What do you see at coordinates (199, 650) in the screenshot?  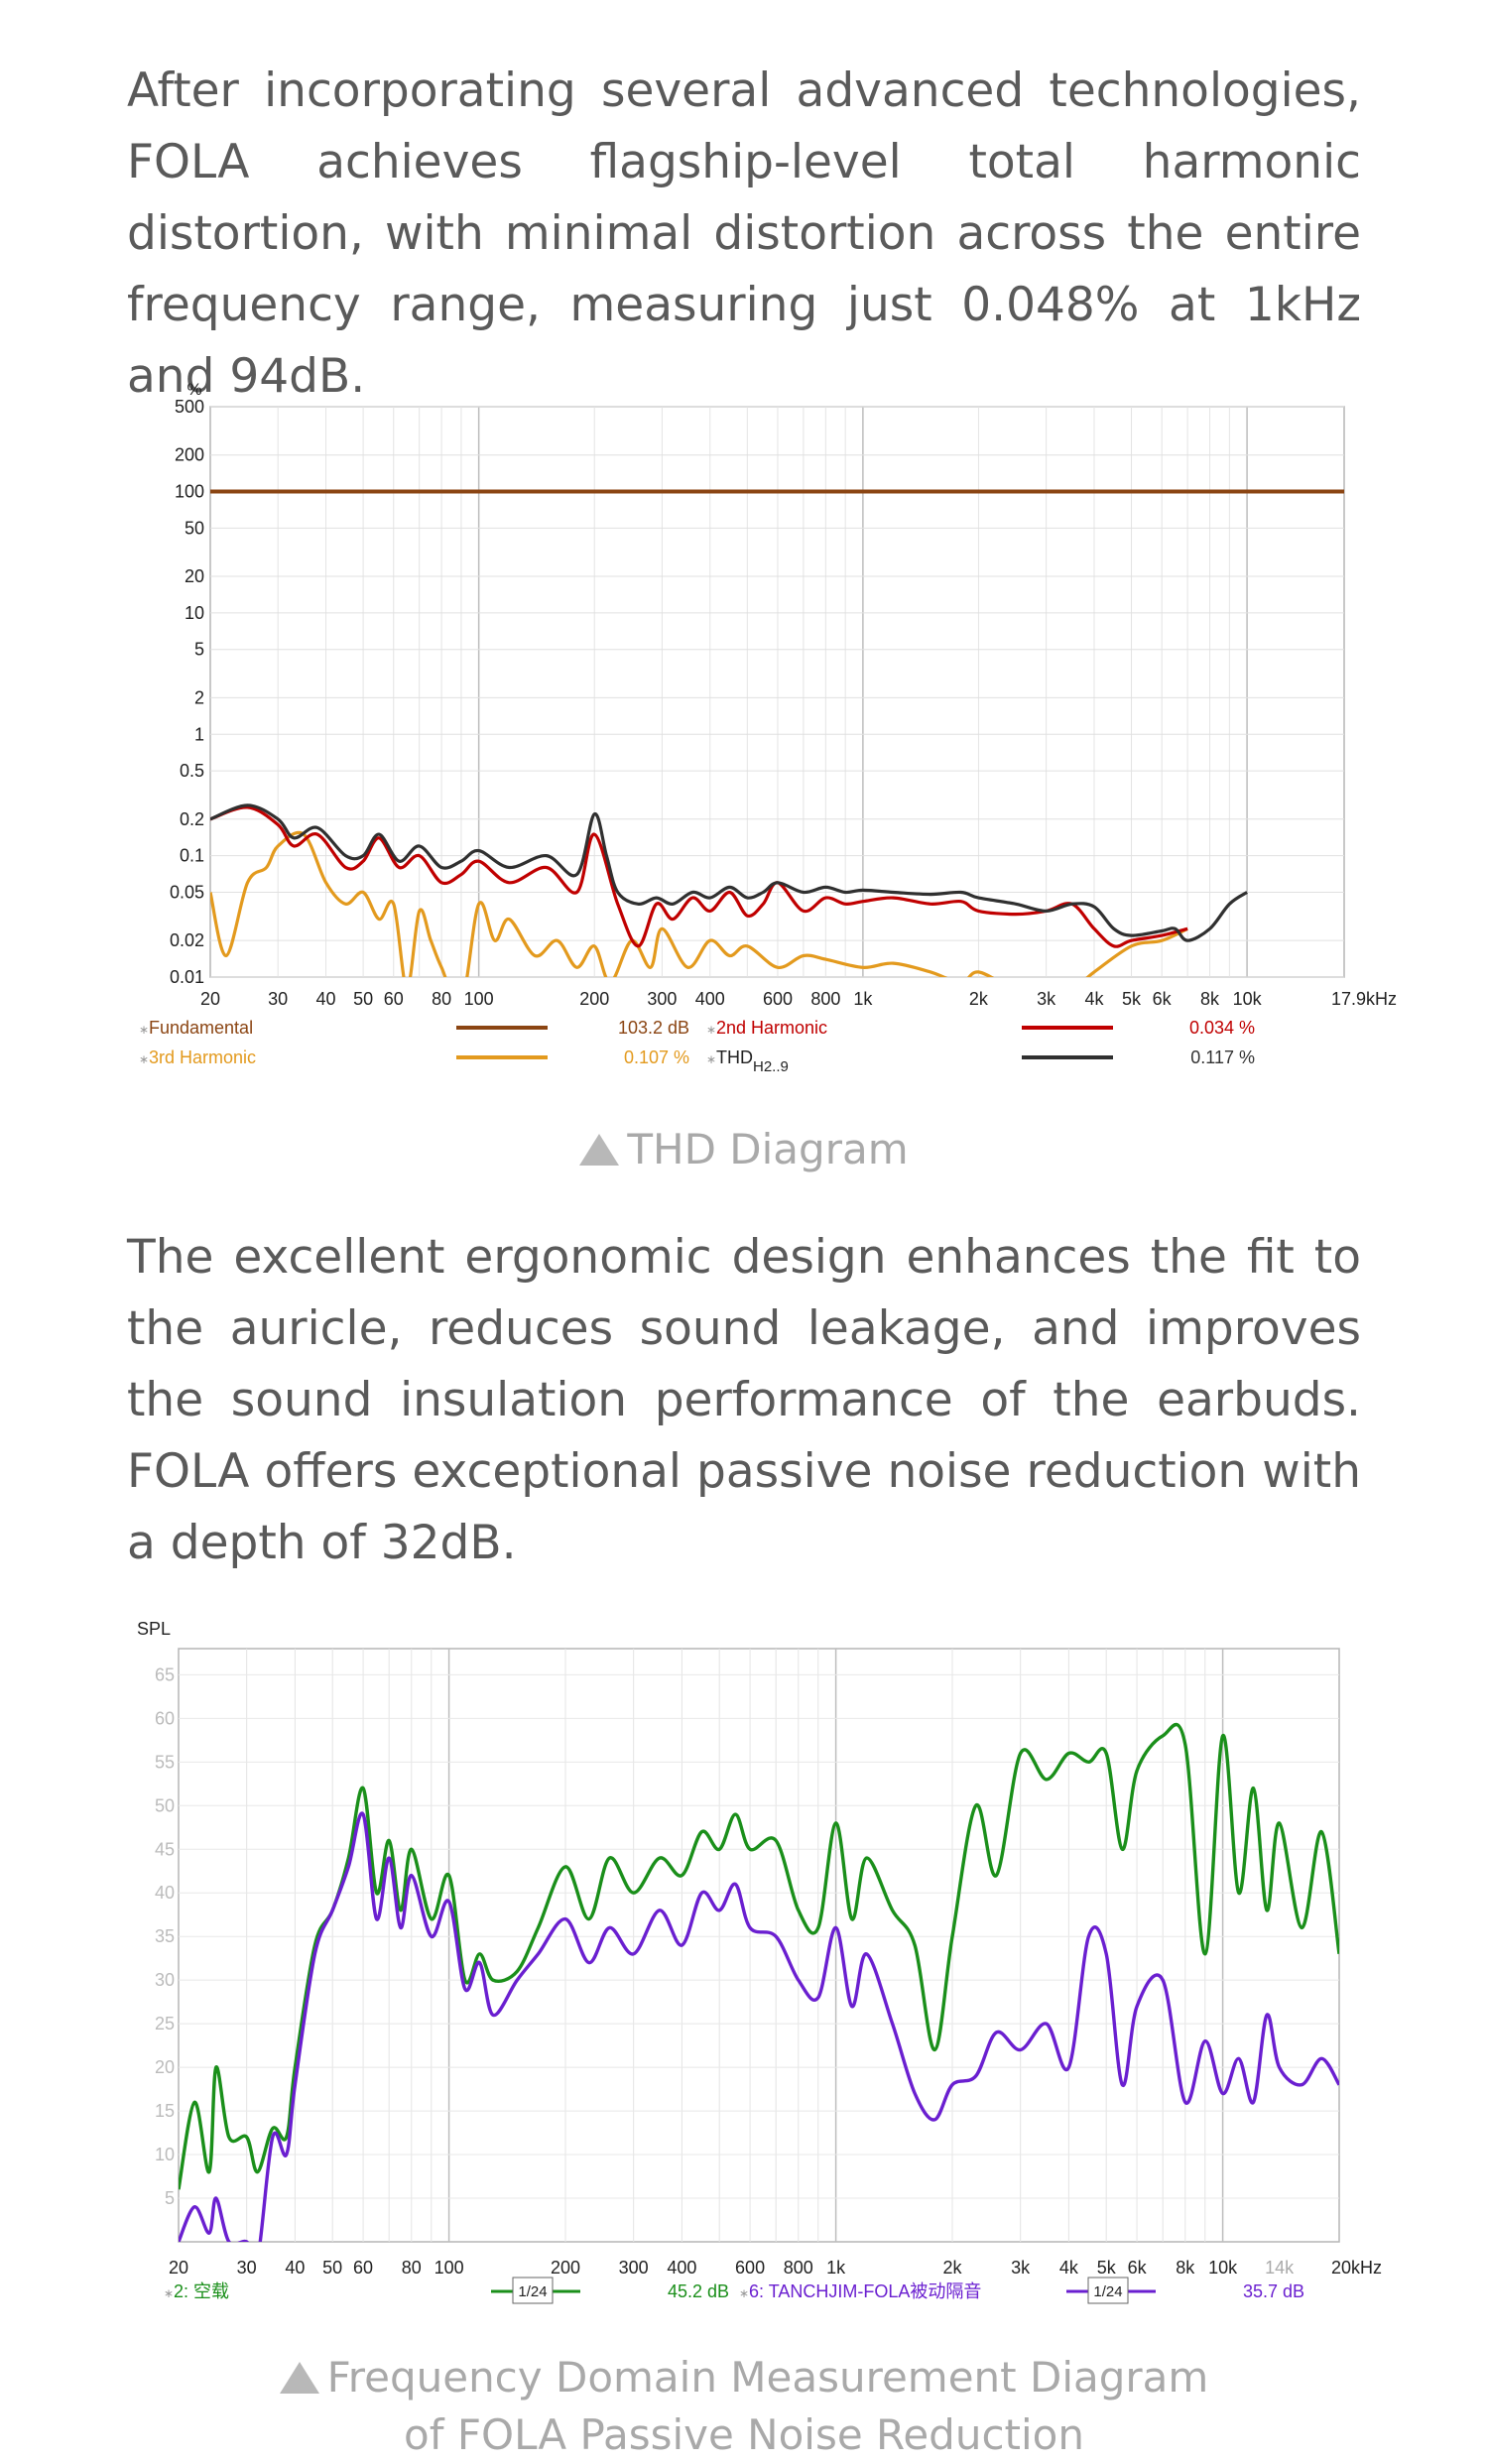 I see `thd-y-tick-label: 5` at bounding box center [199, 650].